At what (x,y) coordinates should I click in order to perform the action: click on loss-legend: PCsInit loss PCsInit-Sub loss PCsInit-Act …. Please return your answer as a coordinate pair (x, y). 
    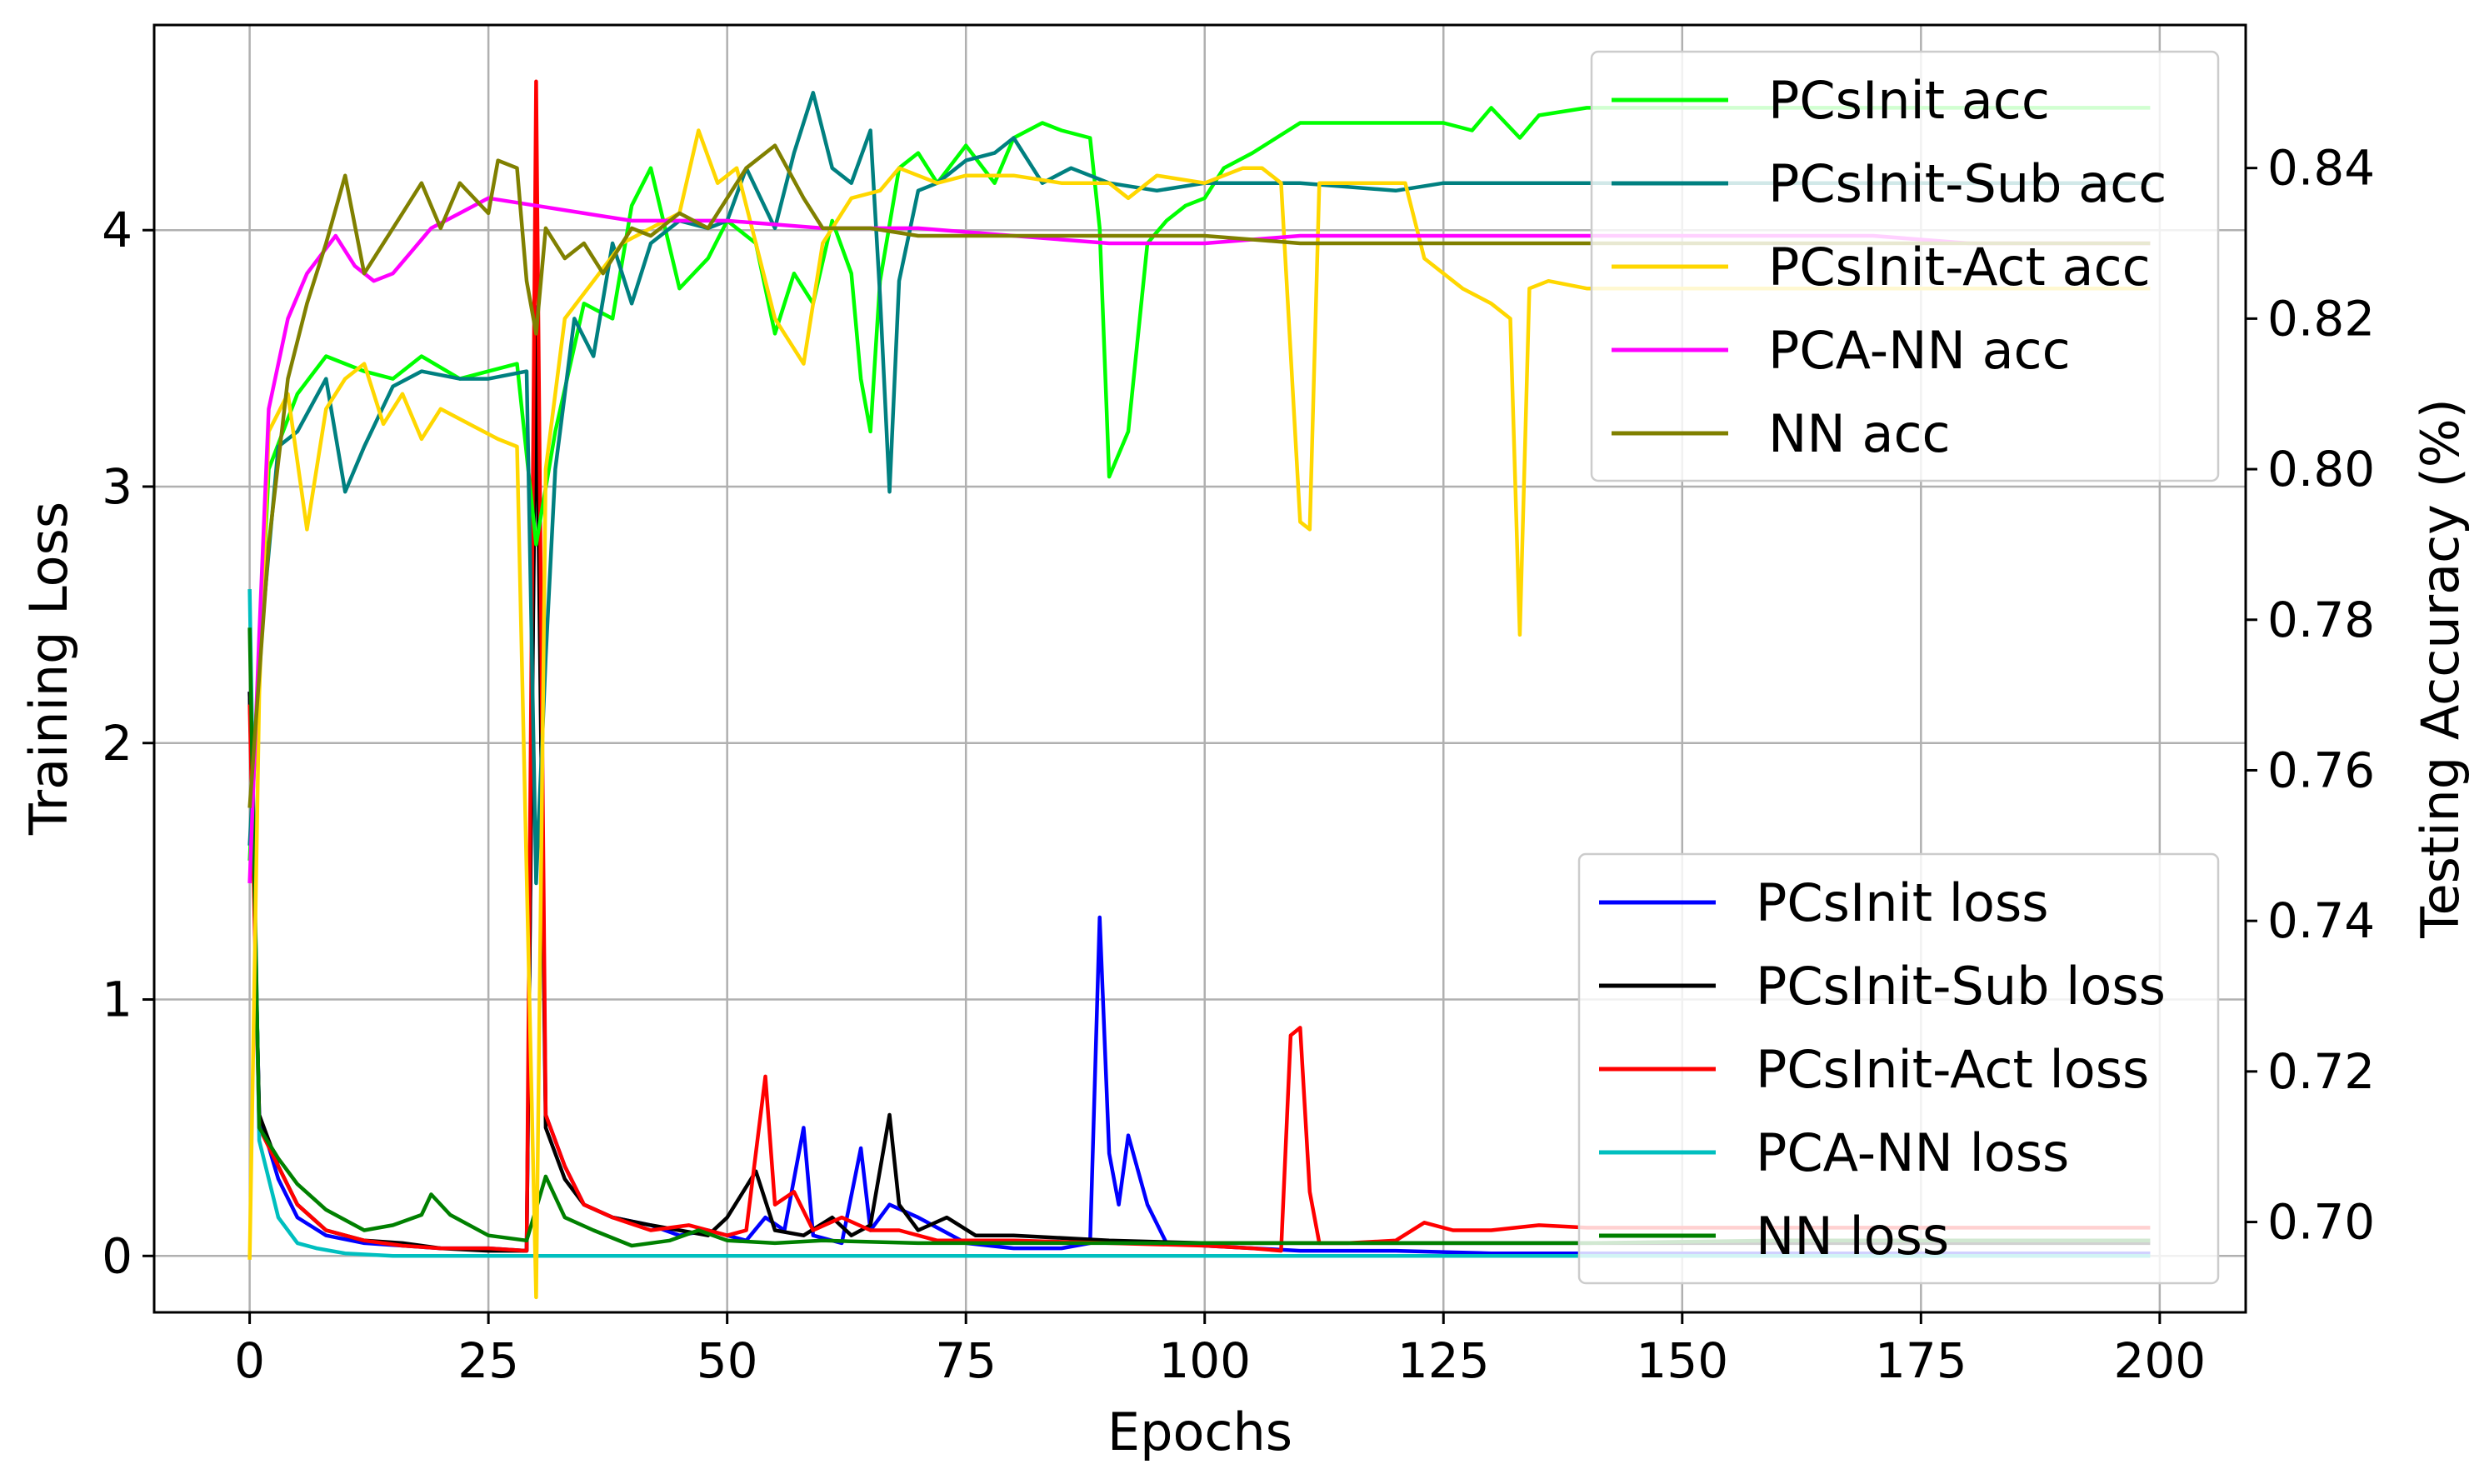
    Looking at the image, I should click on (1898, 1068).